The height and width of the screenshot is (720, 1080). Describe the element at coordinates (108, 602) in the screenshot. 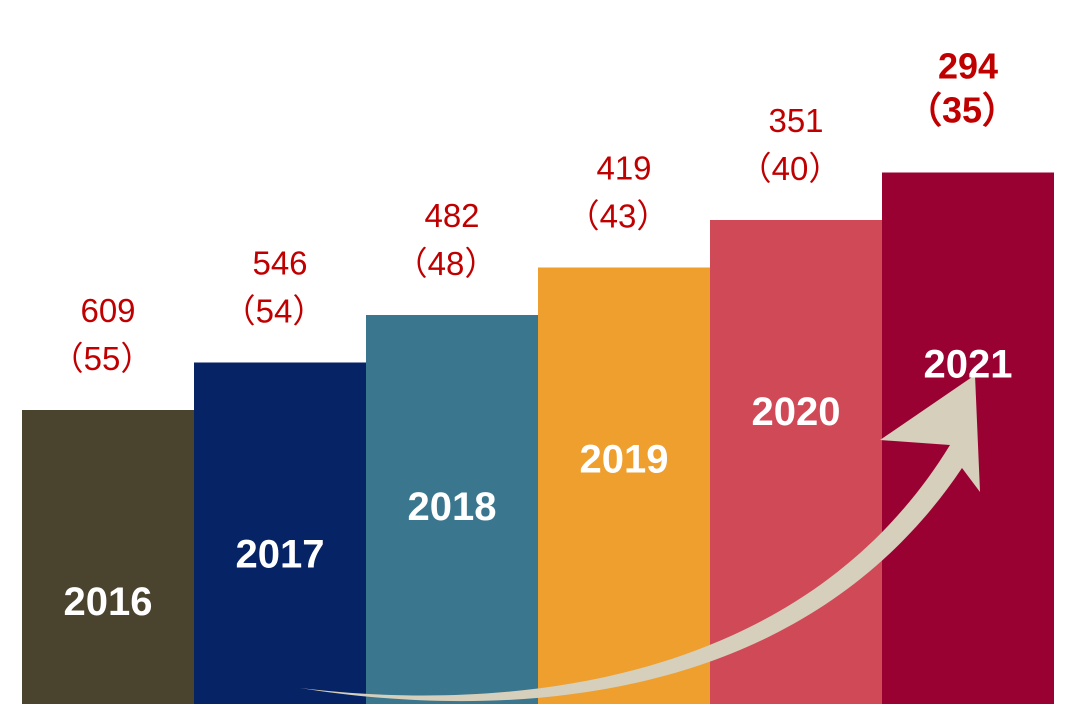

I see `category-label-2016: 2016` at that location.